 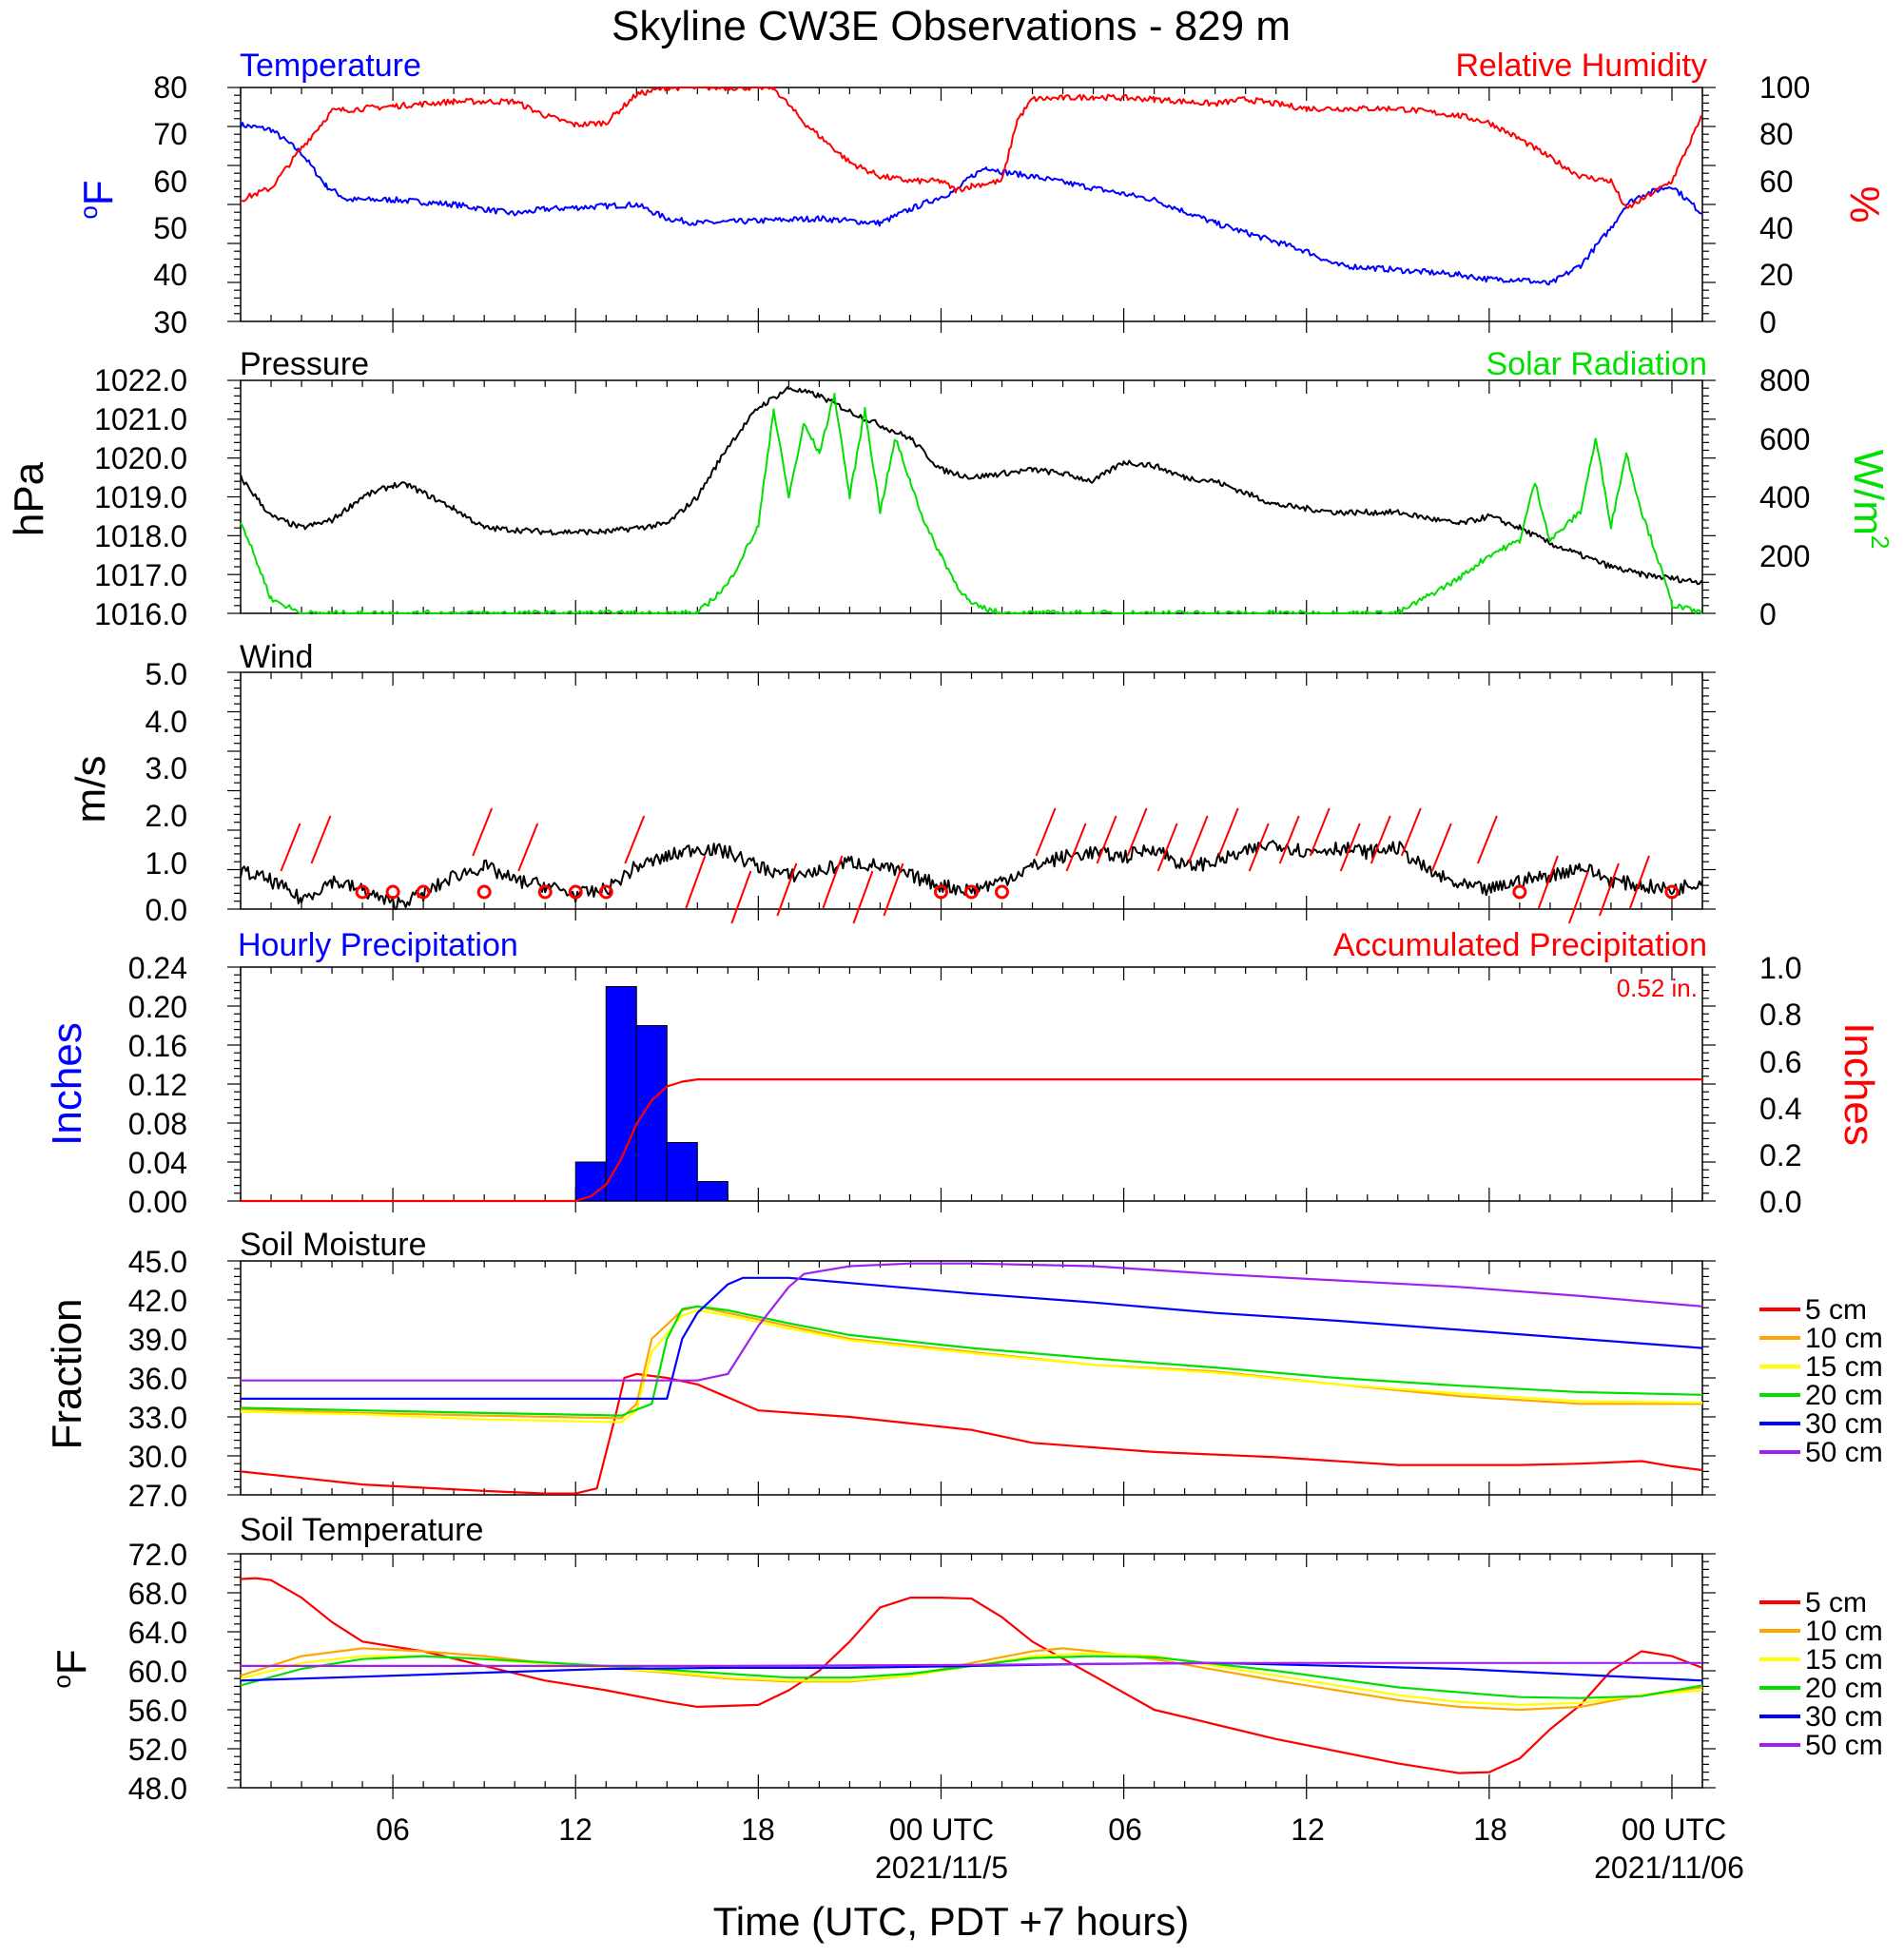 What do you see at coordinates (158, 1750) in the screenshot?
I see `tick-label: 52.0` at bounding box center [158, 1750].